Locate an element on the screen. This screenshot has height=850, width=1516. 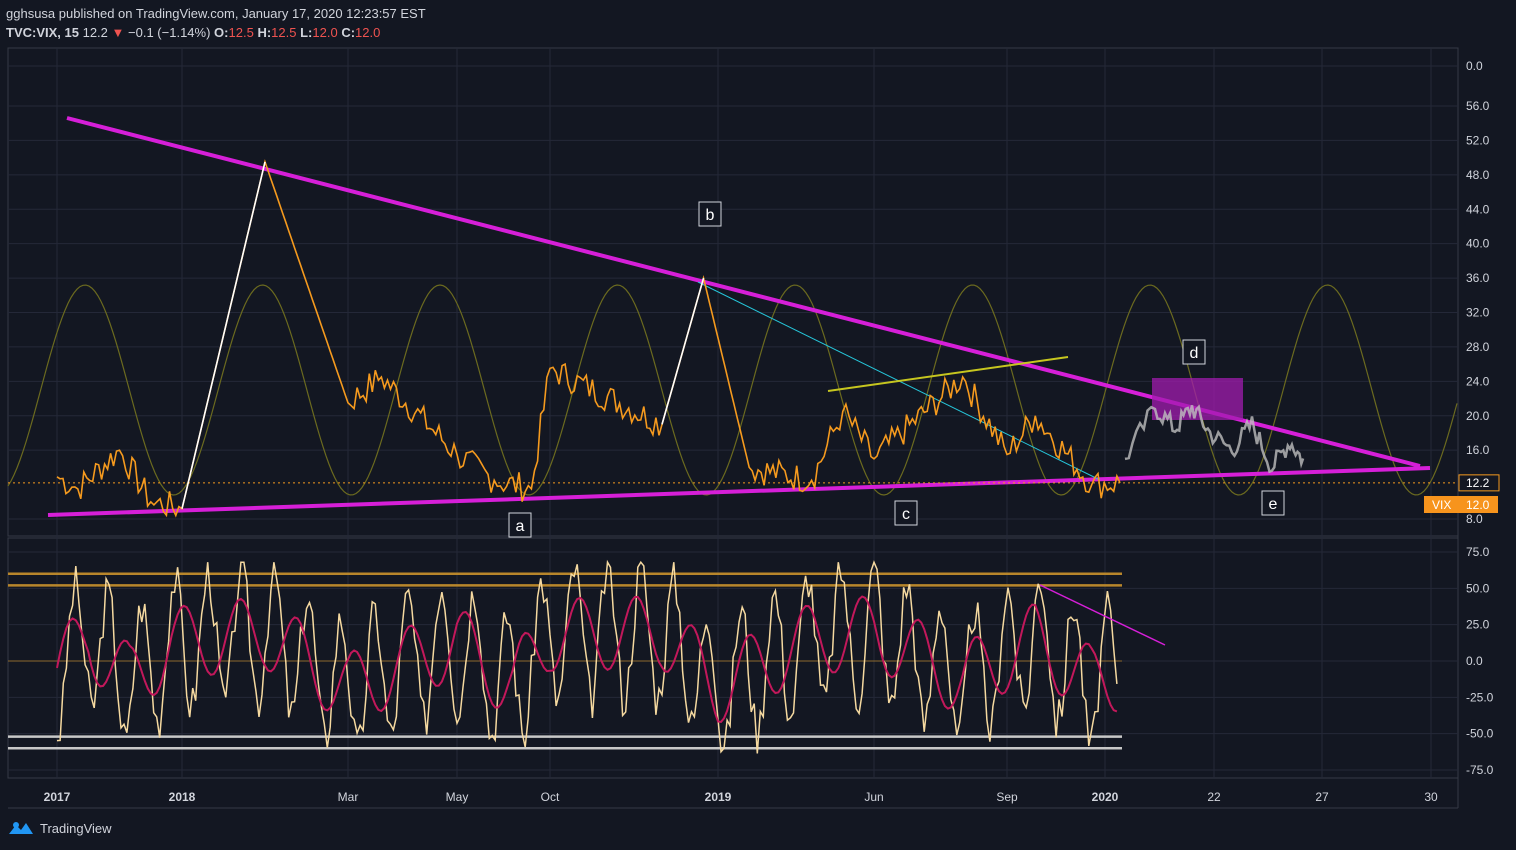
lower-trendline is located at coordinates (739, 491).